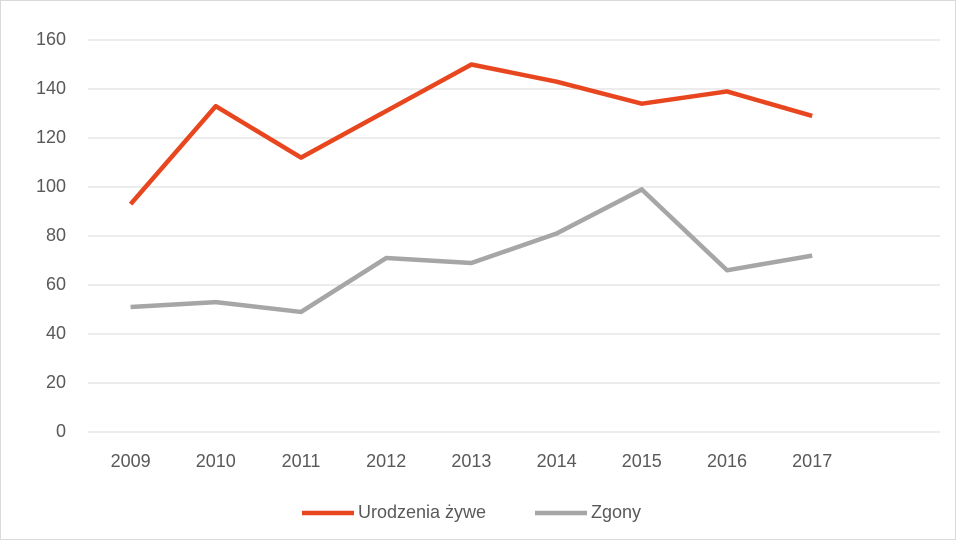  Describe the element at coordinates (216, 461) in the screenshot. I see `x-tick-label: 2010` at that location.